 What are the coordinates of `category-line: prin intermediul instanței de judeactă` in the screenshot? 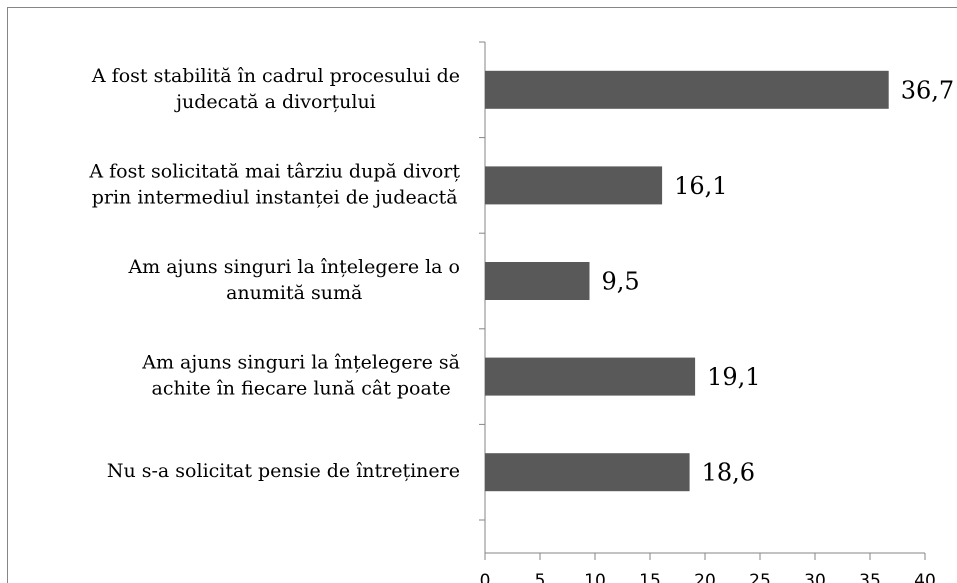 It's located at (275, 197).